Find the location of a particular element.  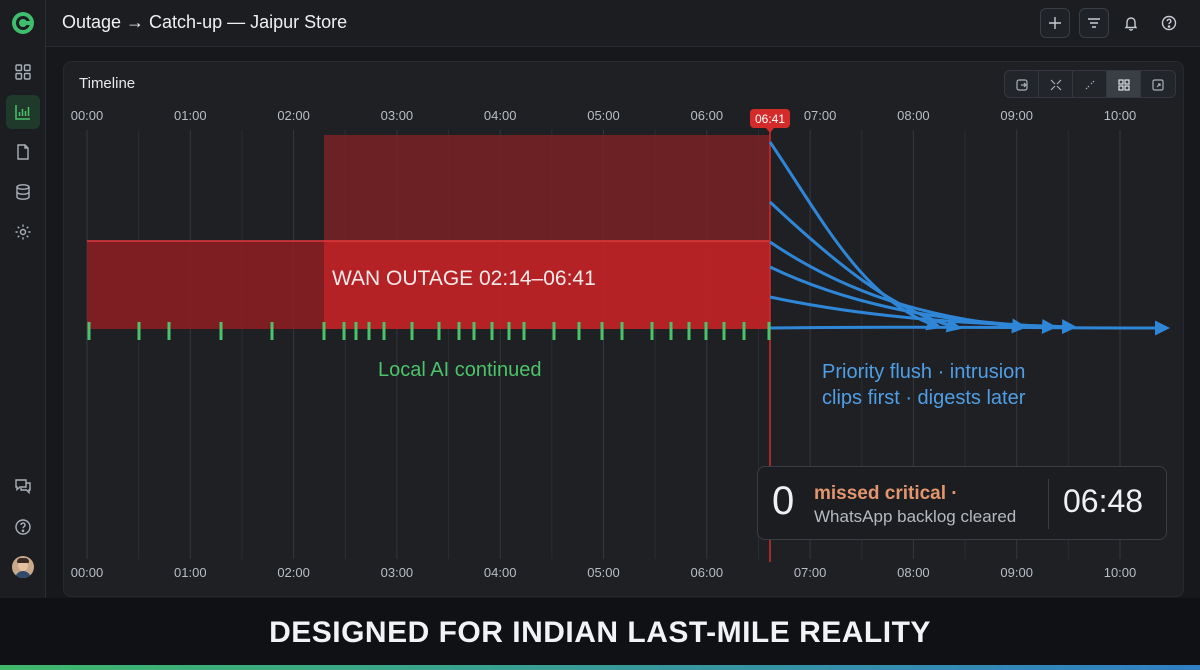

sidebar-item-storage is located at coordinates (23, 192).